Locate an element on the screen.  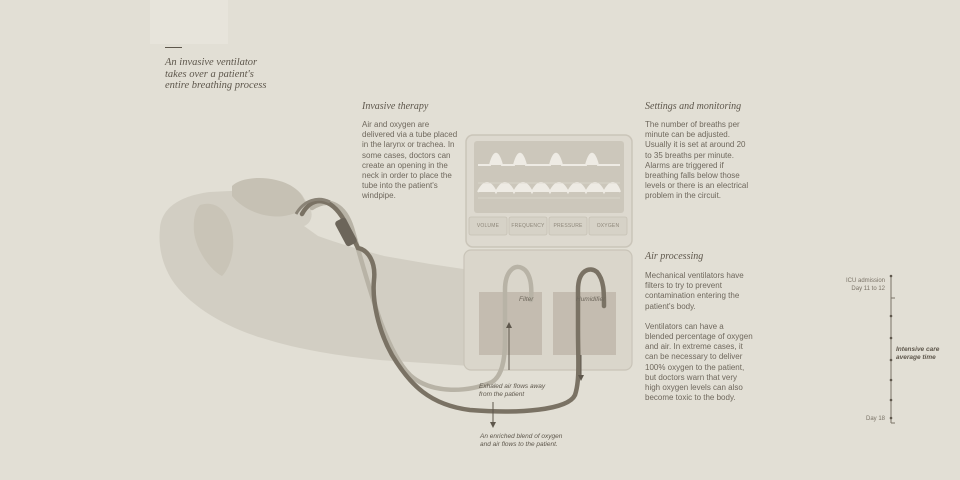
timeline-admission-label: ICU admission is located at coordinates (865, 281).